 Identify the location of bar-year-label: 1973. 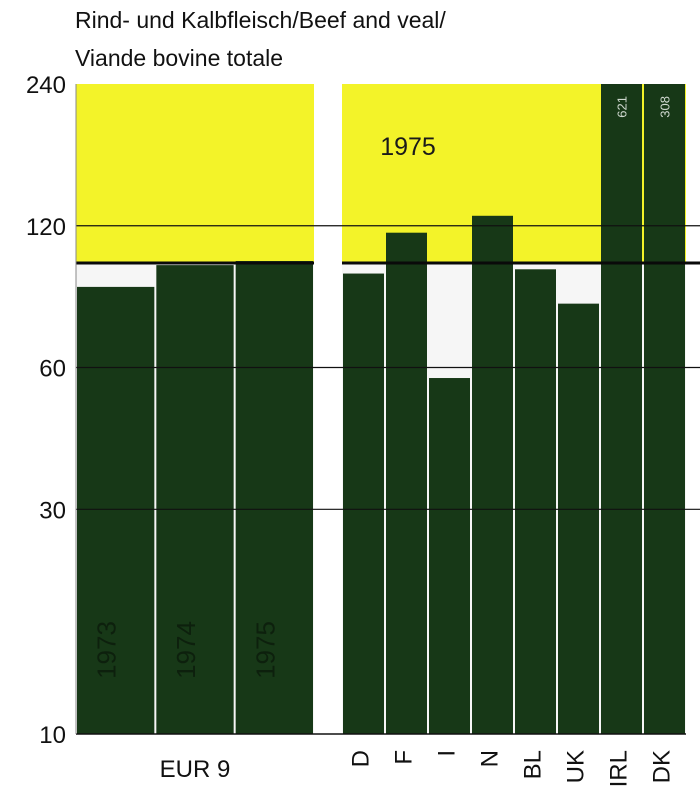
(107, 650).